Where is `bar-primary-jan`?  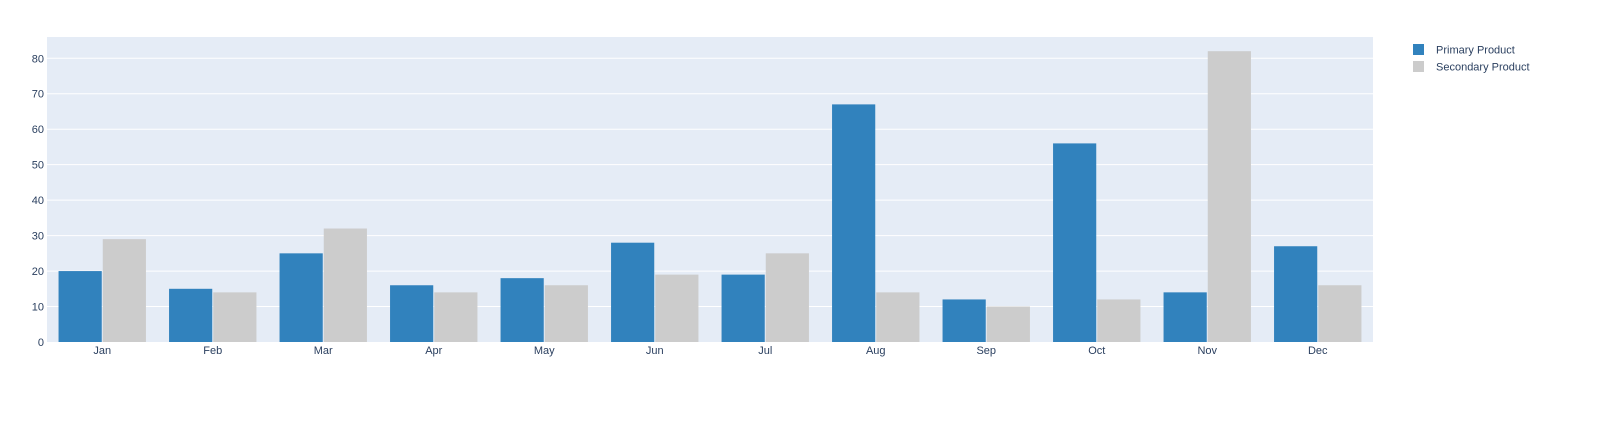 bar-primary-jan is located at coordinates (80, 306).